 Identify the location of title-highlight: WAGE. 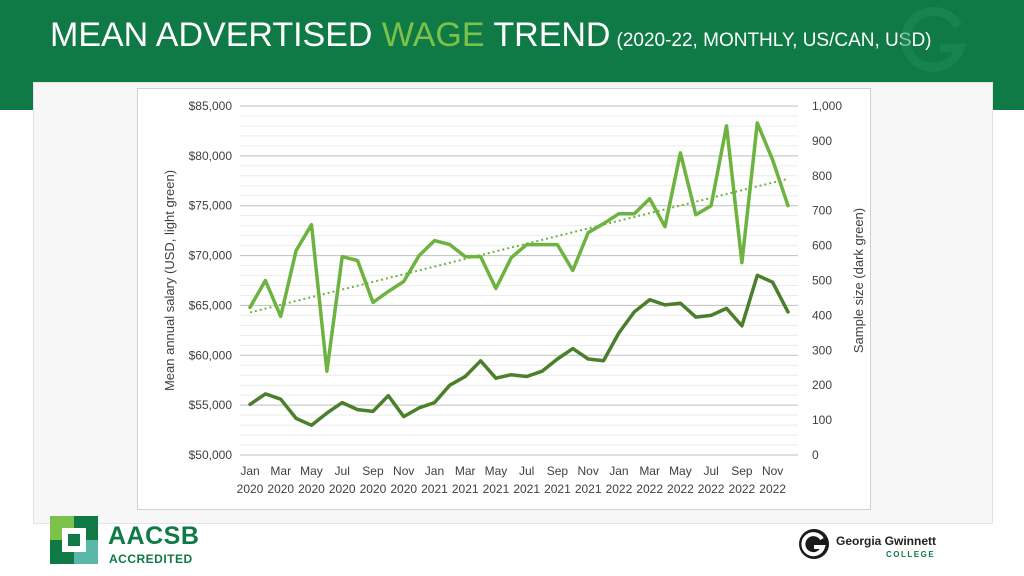
(433, 35).